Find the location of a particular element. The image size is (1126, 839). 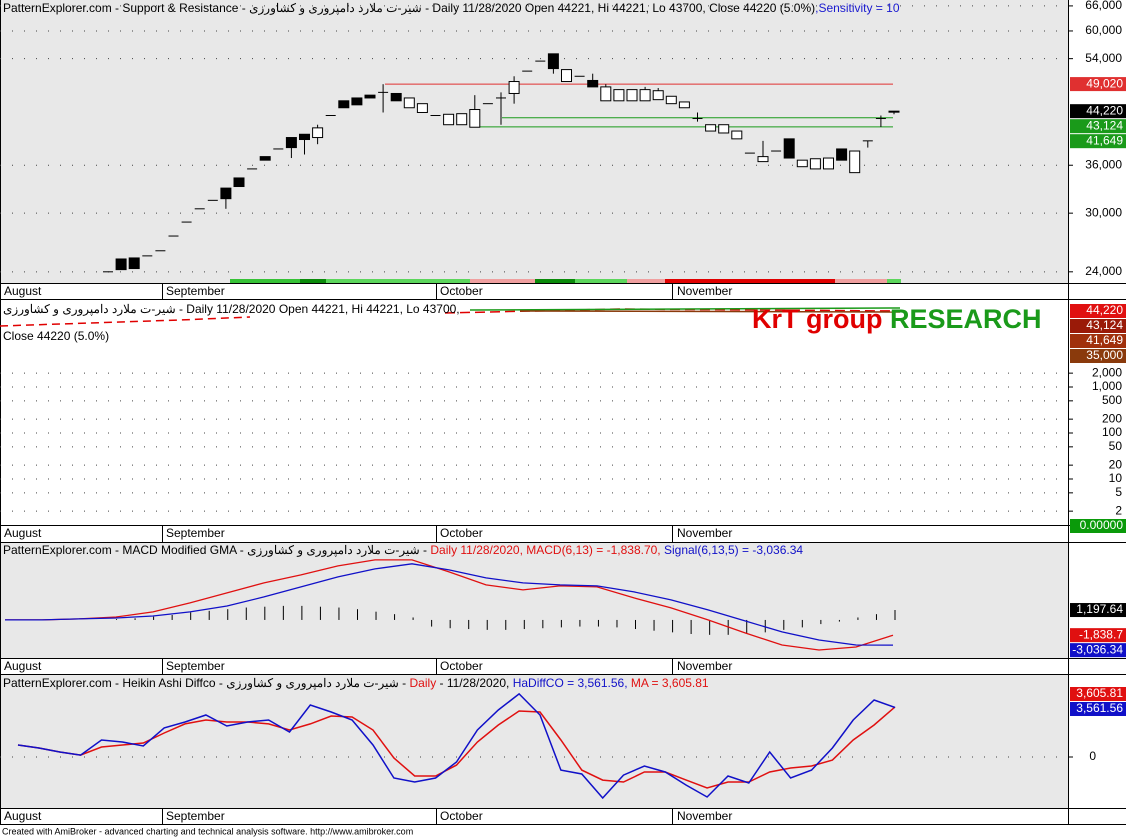

value-label: -3,036.34 is located at coordinates (1097, 649).